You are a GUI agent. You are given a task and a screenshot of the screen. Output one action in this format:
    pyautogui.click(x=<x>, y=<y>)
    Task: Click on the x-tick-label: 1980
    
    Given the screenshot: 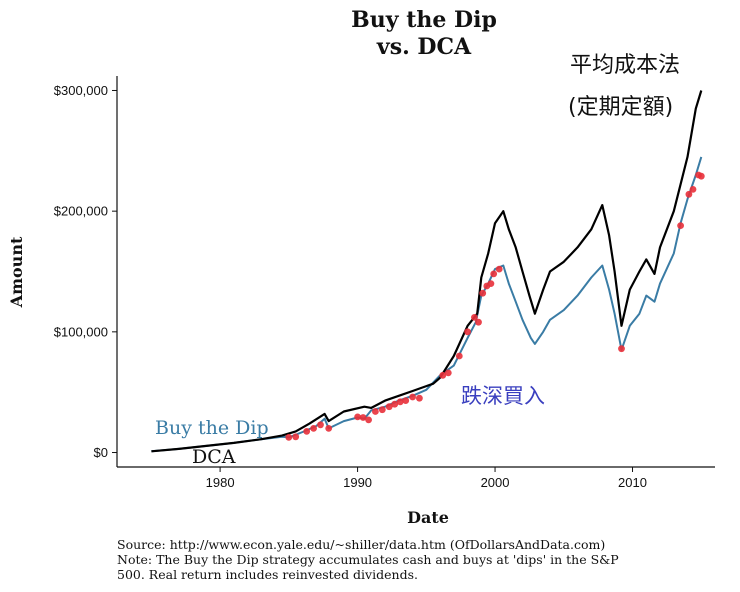 What is the action you would take?
    pyautogui.click(x=220, y=482)
    